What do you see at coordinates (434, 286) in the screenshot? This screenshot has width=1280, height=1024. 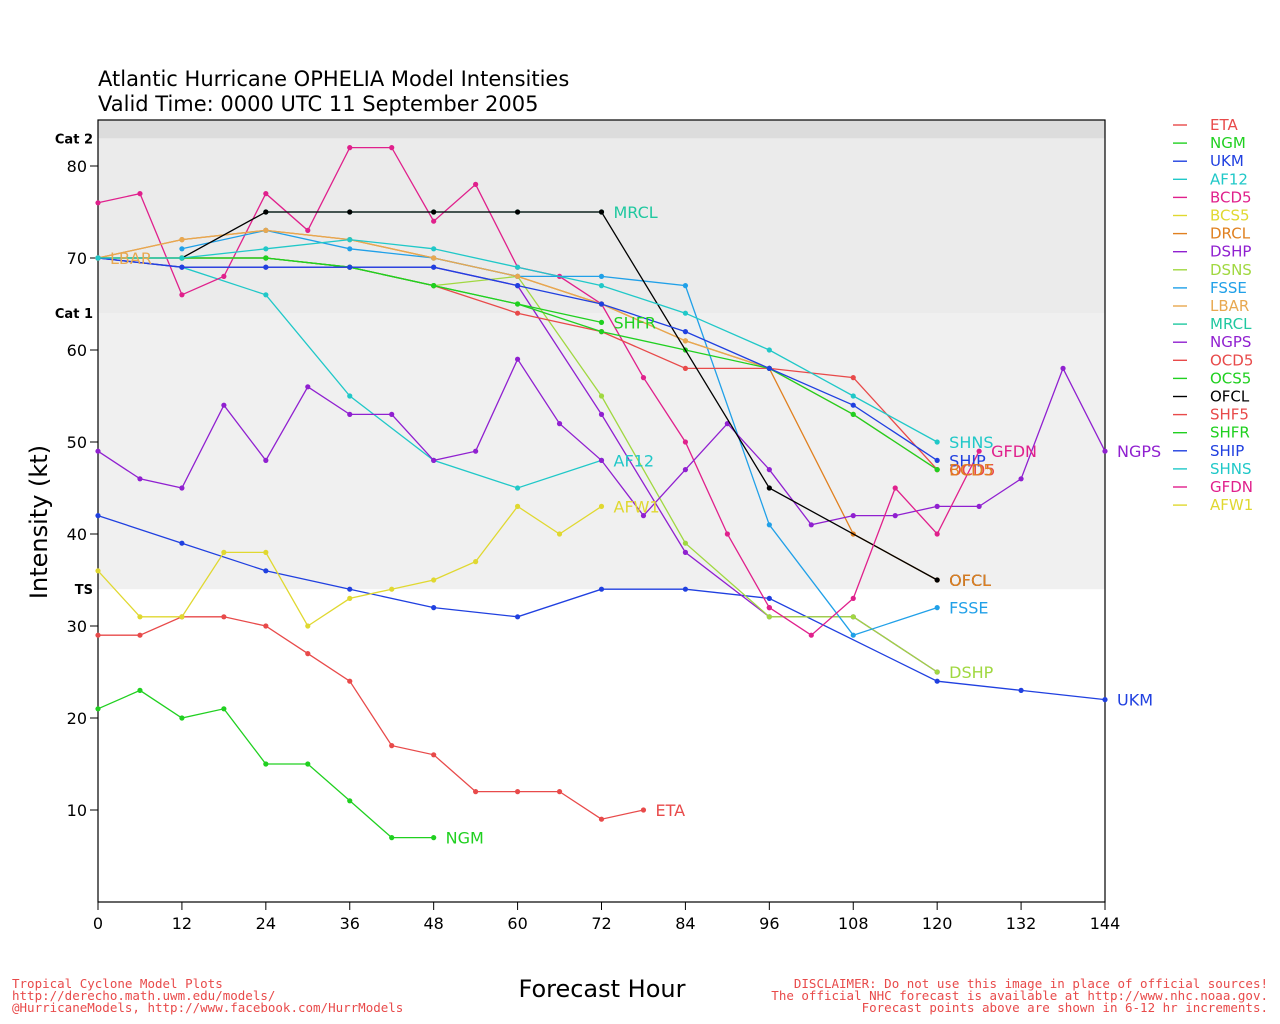 I see `data-point-shfr` at bounding box center [434, 286].